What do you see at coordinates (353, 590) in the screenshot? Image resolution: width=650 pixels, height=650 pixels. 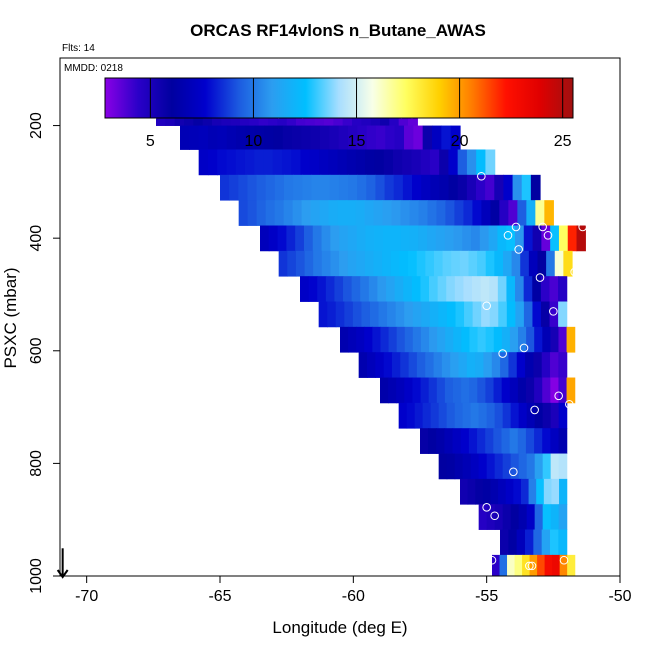 I see `x-axis: -70 -65 -60 -55 -50` at bounding box center [353, 590].